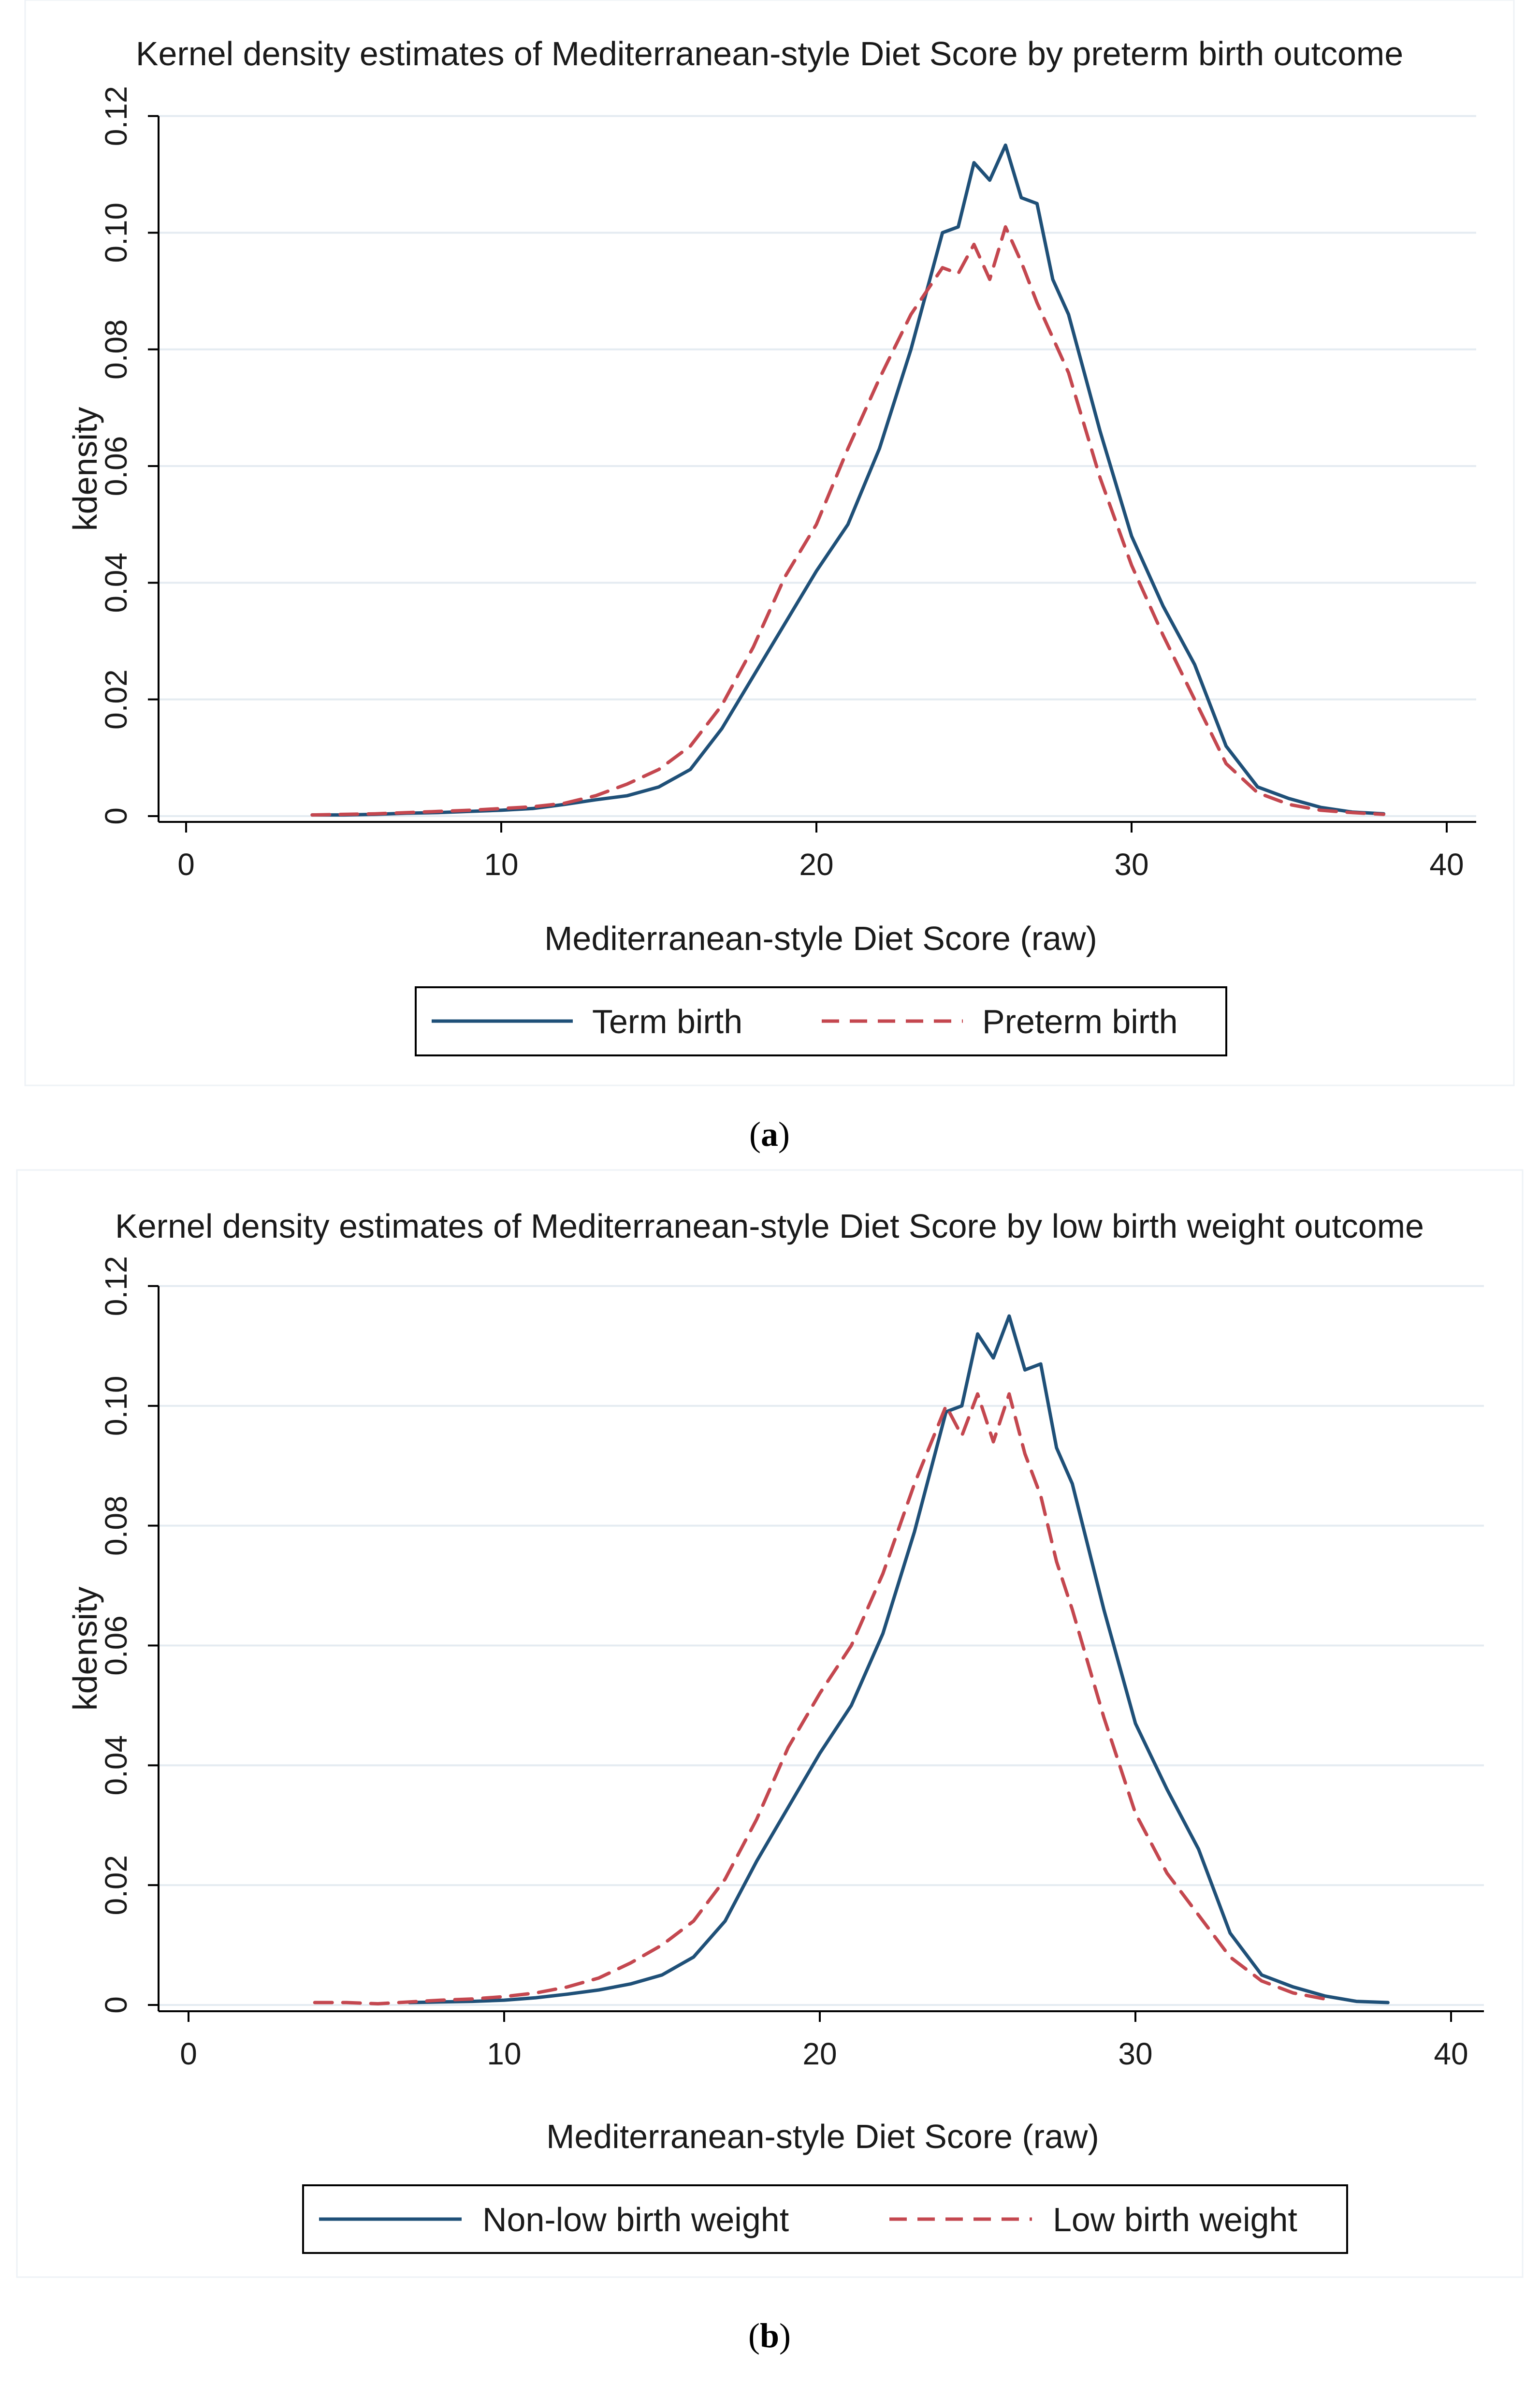 The image size is (1540, 2384). Describe the element at coordinates (819, 2054) in the screenshot. I see `panel-b-x-tick-label-2: 20` at that location.